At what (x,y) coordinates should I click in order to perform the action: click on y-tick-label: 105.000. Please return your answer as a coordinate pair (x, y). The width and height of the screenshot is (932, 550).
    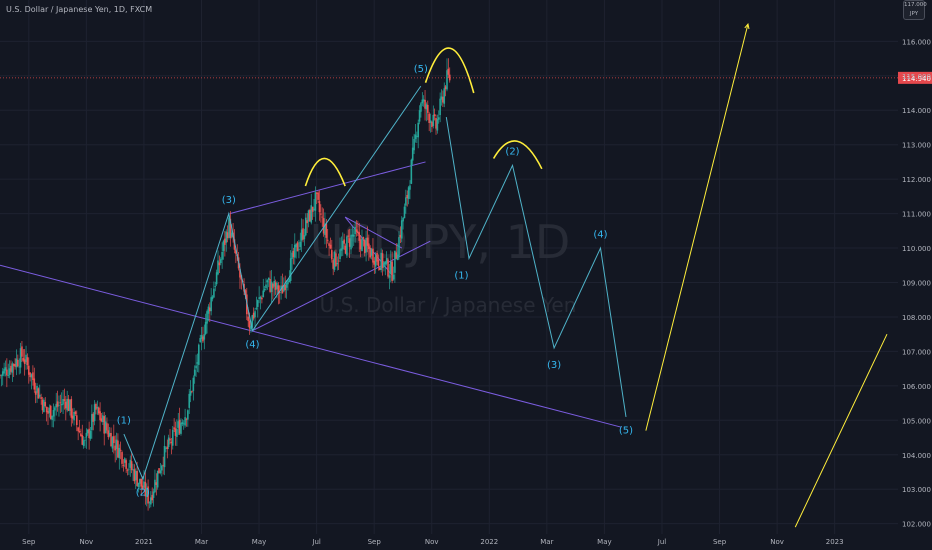
    Looking at the image, I should click on (916, 421).